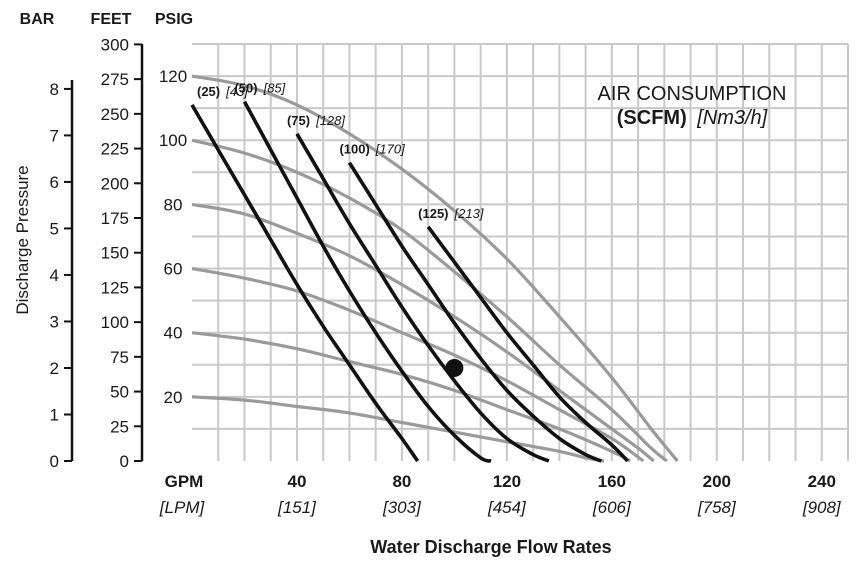 This screenshot has width=861, height=561. What do you see at coordinates (173, 140) in the screenshot?
I see `psig-tick-label: 100` at bounding box center [173, 140].